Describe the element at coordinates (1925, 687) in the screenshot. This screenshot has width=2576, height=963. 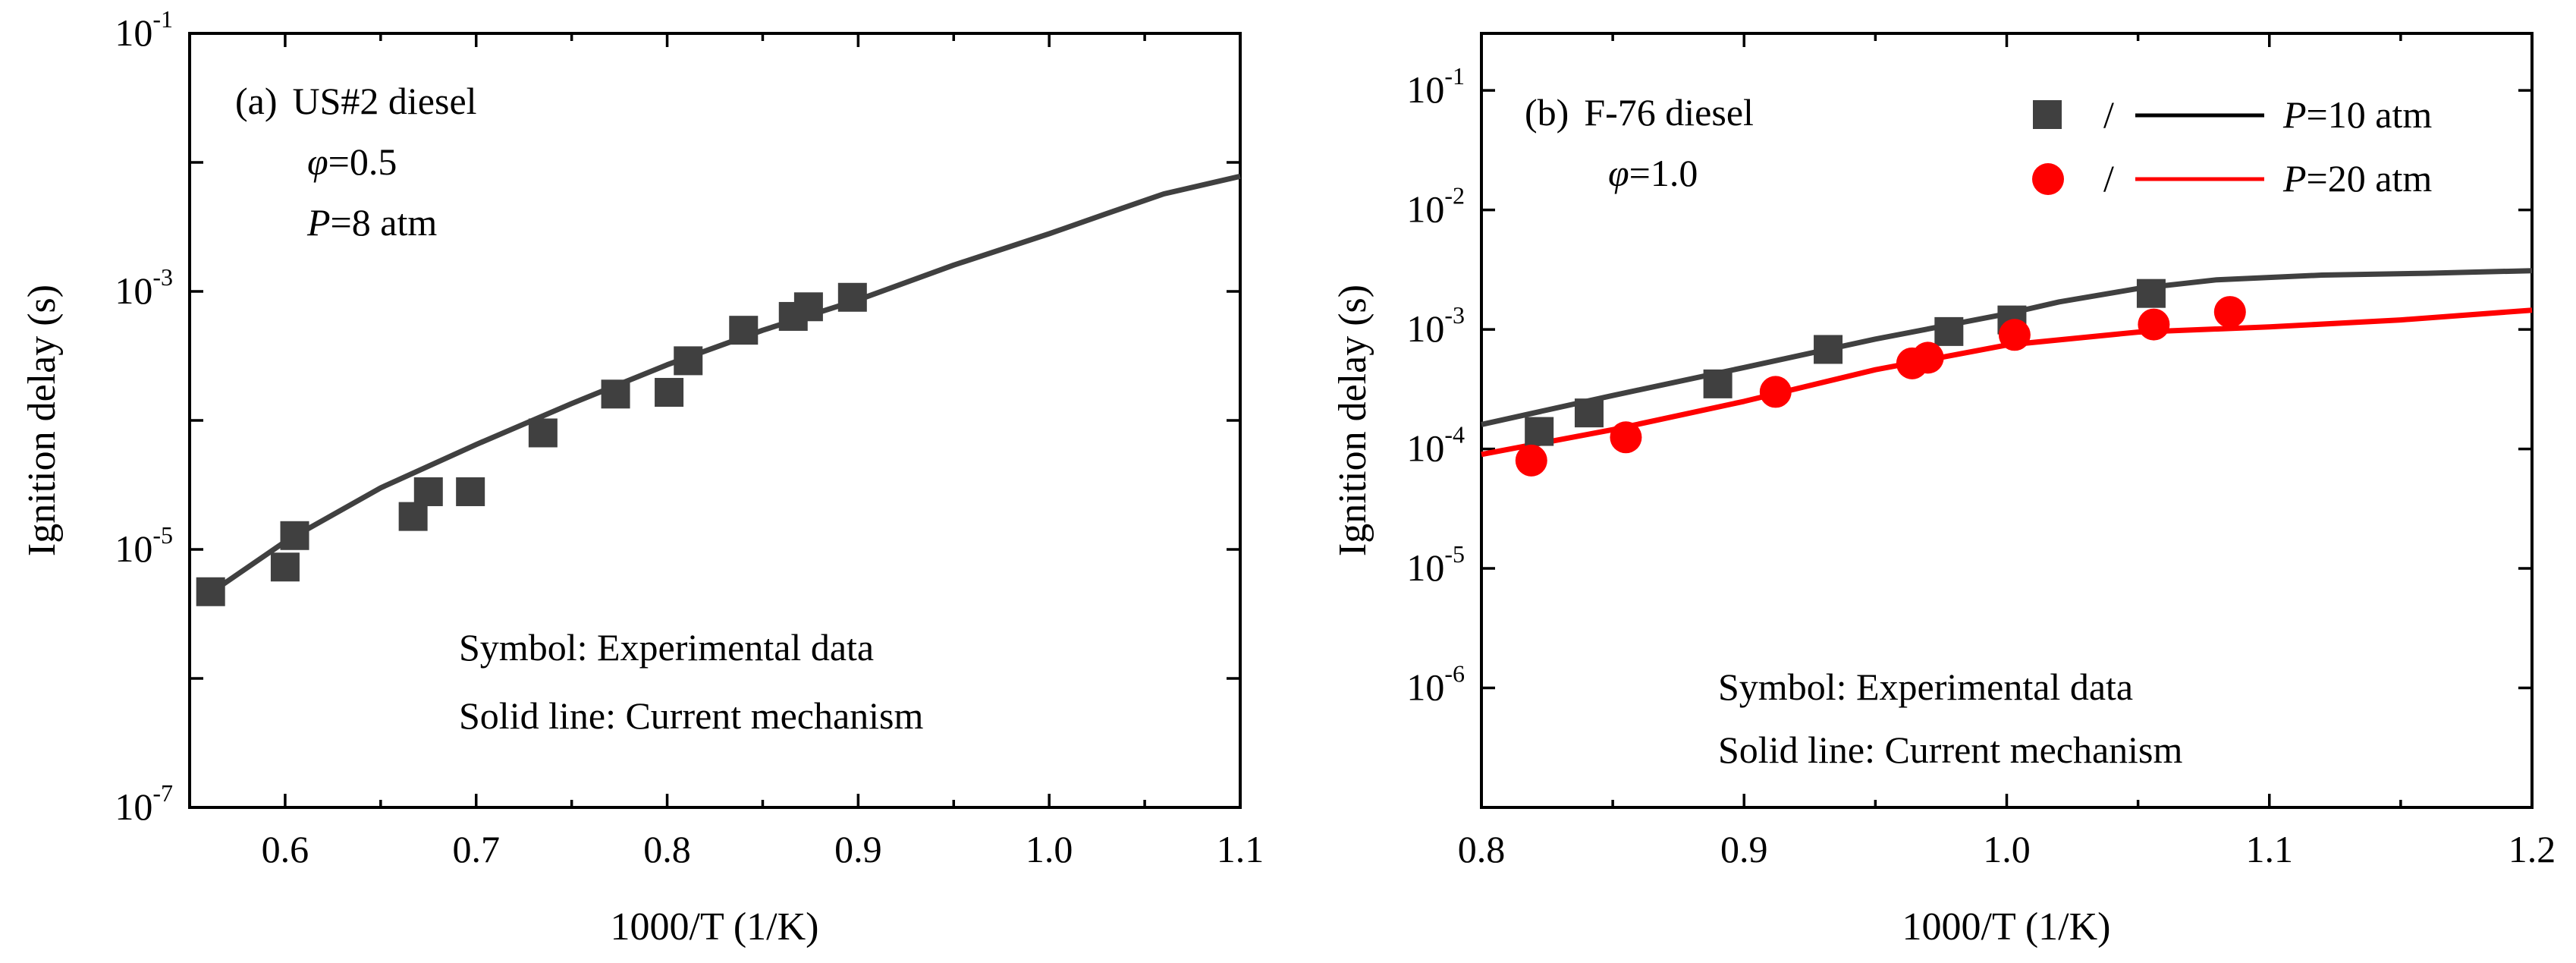
I see `panel-b-annotation-1: Symbol: Experimental data` at that location.